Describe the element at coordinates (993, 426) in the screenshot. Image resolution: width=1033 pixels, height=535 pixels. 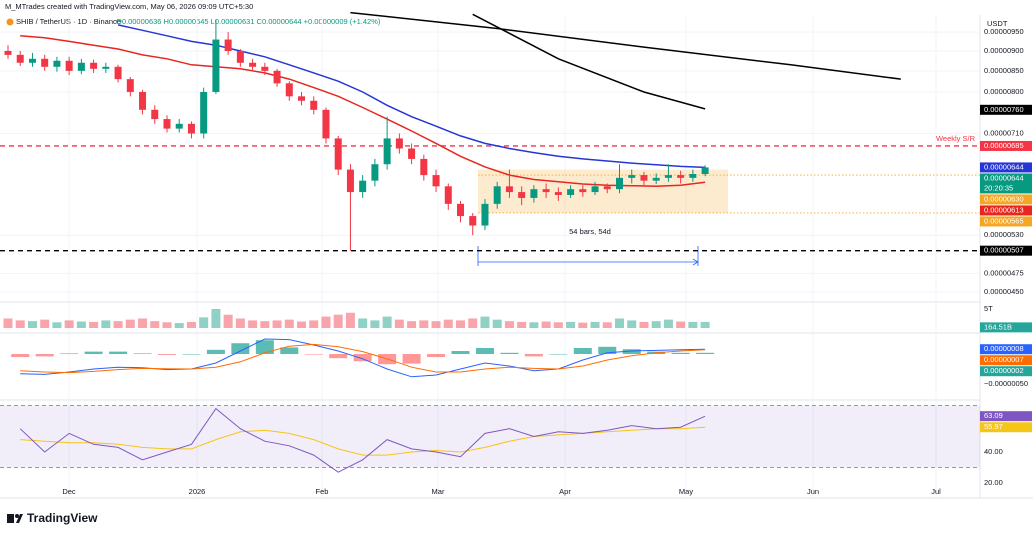
I see `price-badge-label: 55.97` at that location.